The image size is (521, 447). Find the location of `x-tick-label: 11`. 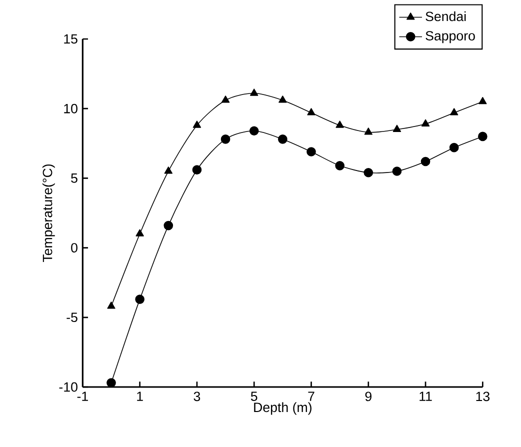

x-tick-label: 11 is located at coordinates (426, 396).